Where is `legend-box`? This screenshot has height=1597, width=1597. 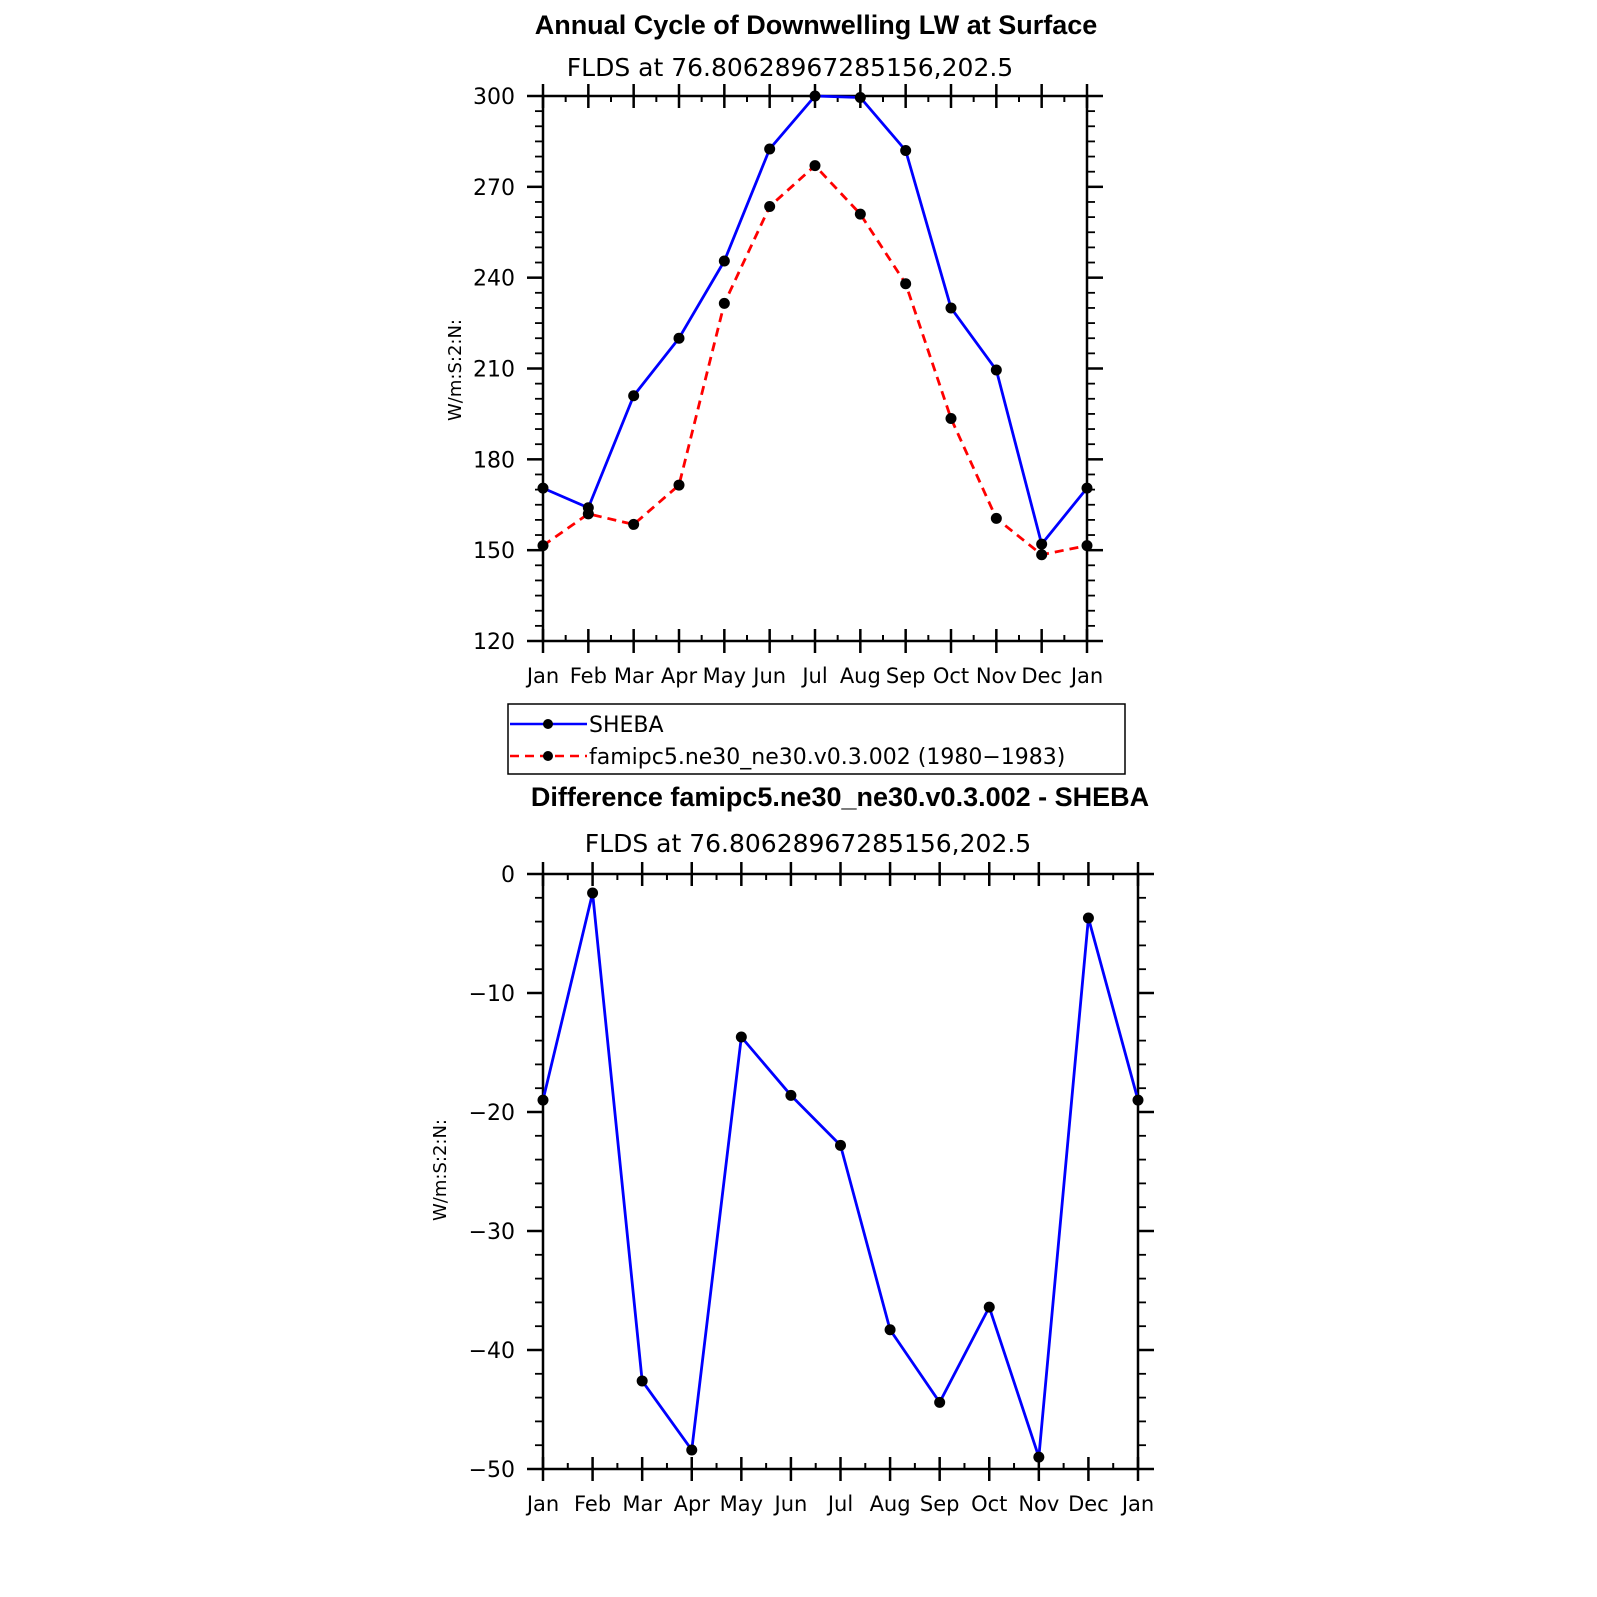
legend-box is located at coordinates (816, 739).